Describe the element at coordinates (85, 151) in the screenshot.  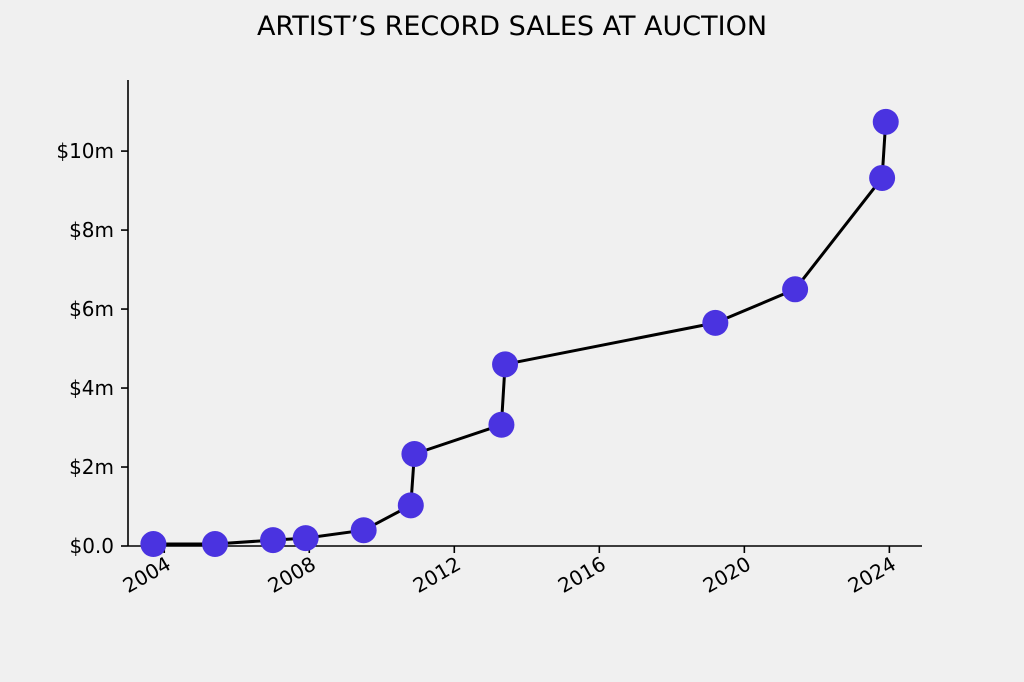
I see `y-tick-label: $10m` at that location.